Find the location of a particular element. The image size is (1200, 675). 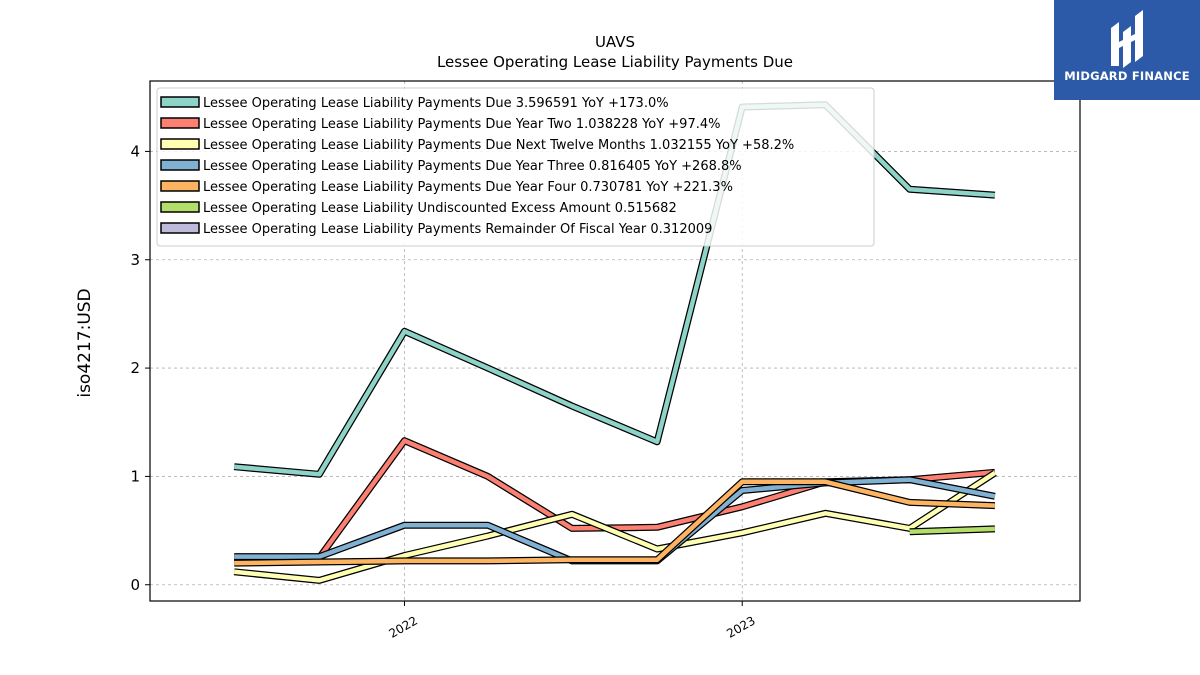

x-tick-label: 2022 is located at coordinates (403, 626).